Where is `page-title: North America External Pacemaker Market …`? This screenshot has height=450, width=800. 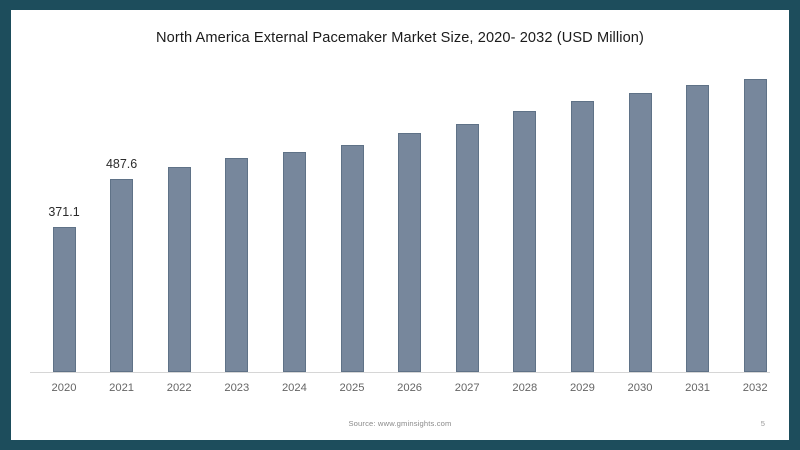
page-title: North America External Pacemaker Market … is located at coordinates (400, 38).